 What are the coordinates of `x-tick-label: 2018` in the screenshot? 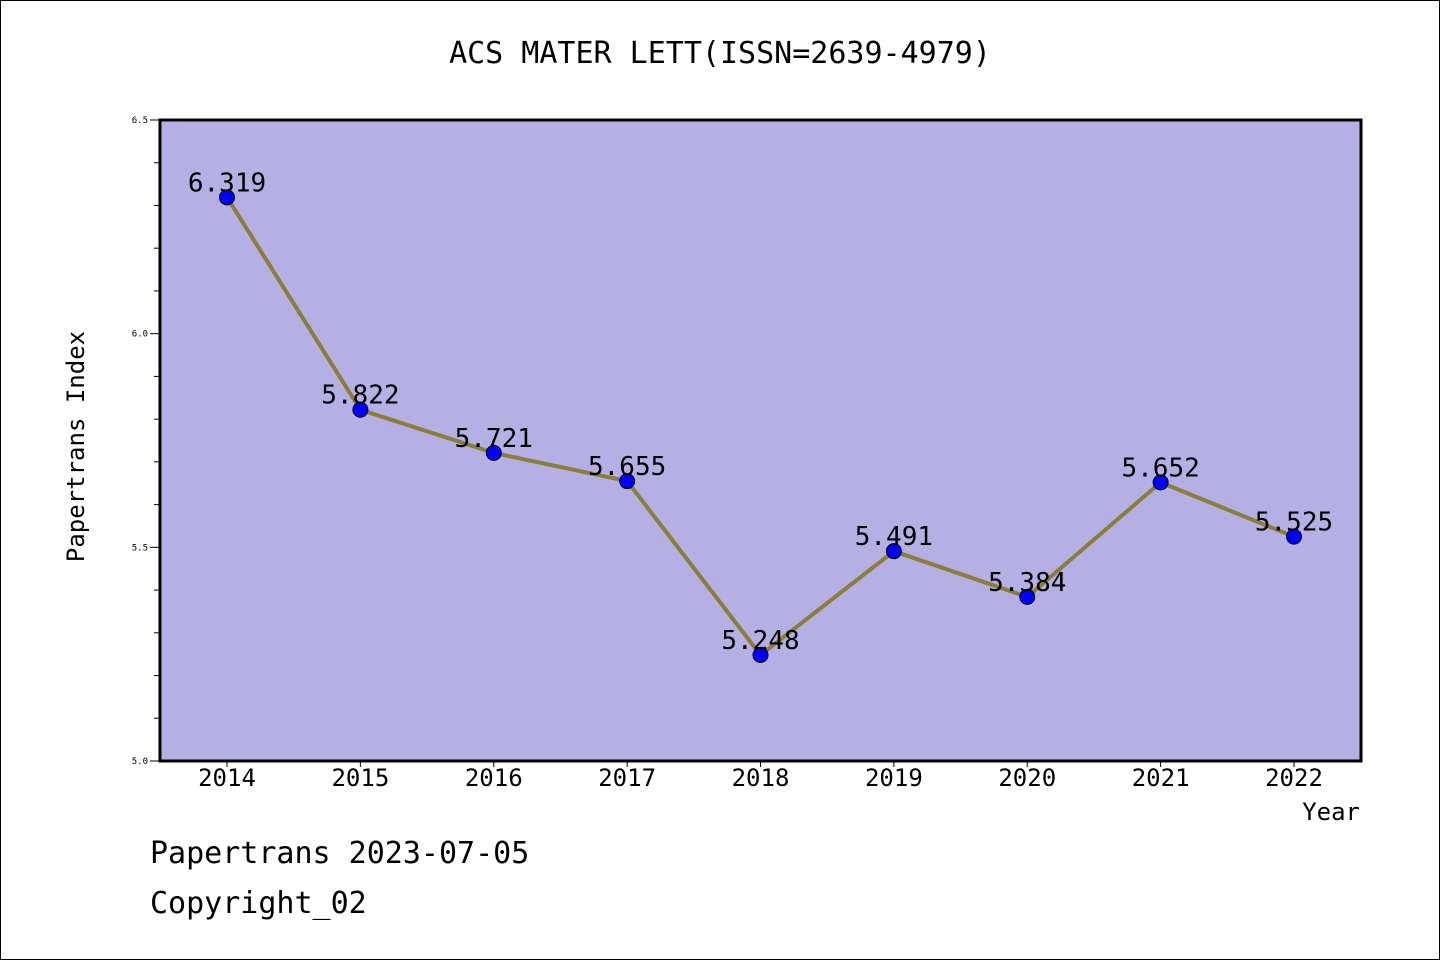 It's located at (761, 778).